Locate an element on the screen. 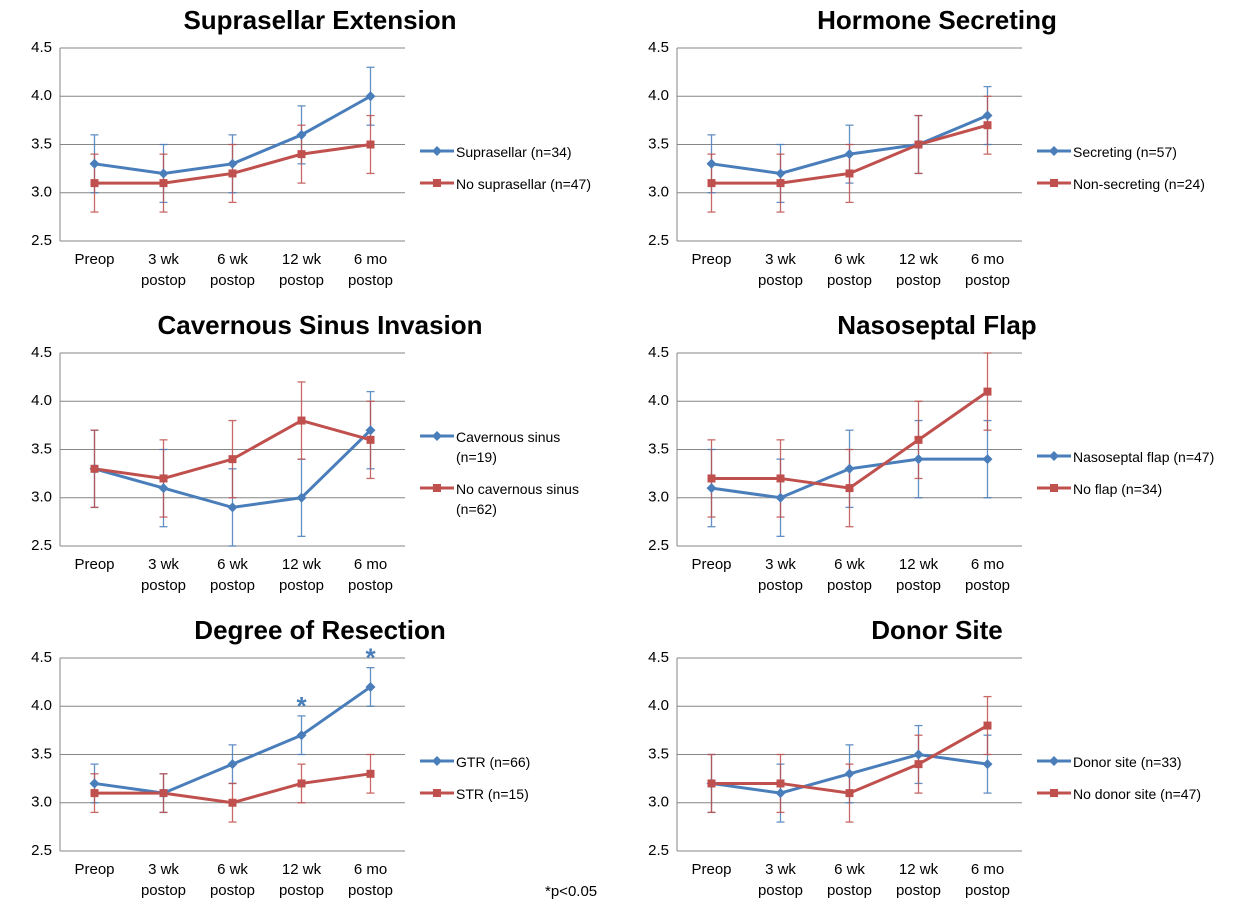 This screenshot has width=1235, height=915. chart-title: Donor Site is located at coordinates (936, 630).